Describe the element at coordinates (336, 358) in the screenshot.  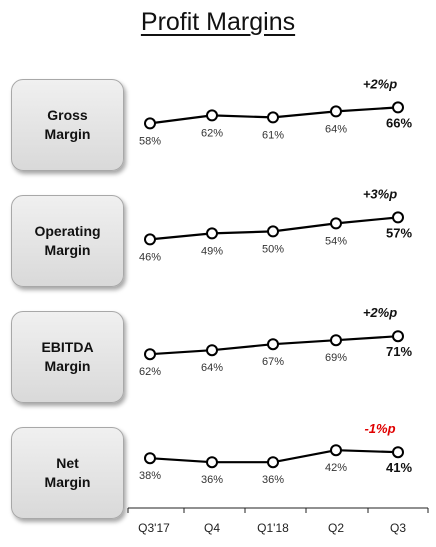
I see `ebitda-margin-value-label: 69%` at that location.